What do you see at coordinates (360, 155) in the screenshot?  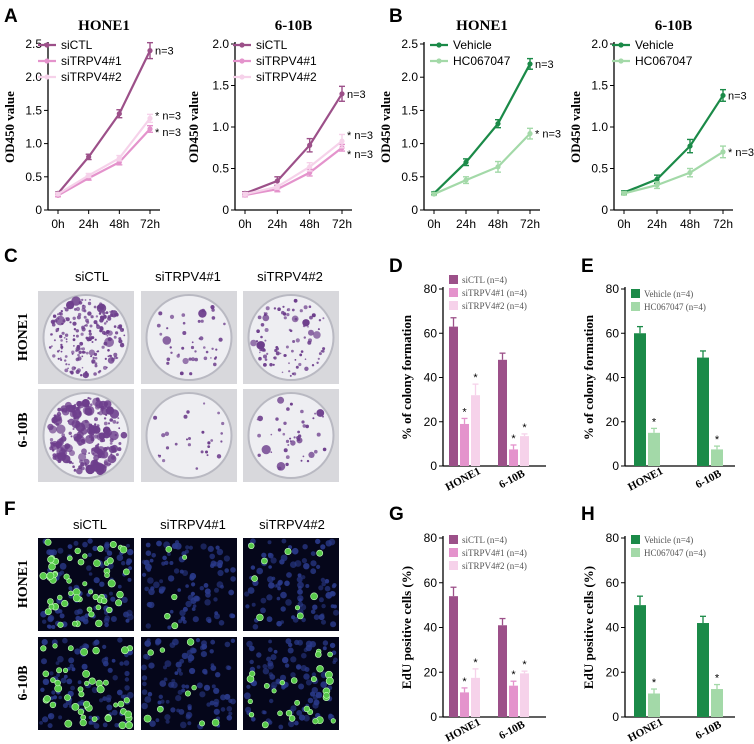 I see `series-annotation: * n=3` at bounding box center [360, 155].